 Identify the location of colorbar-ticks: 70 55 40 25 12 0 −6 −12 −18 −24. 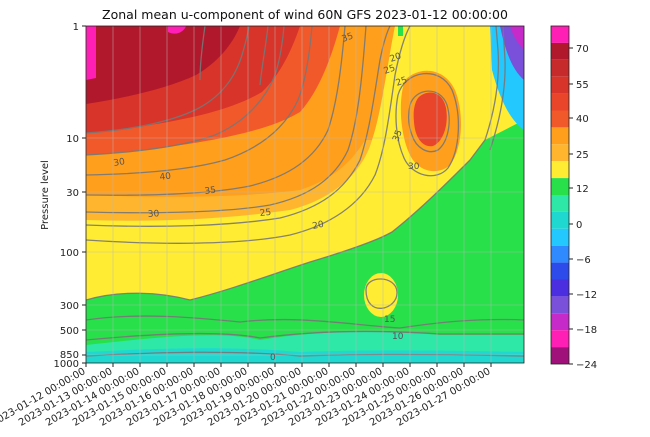
(583, 207).